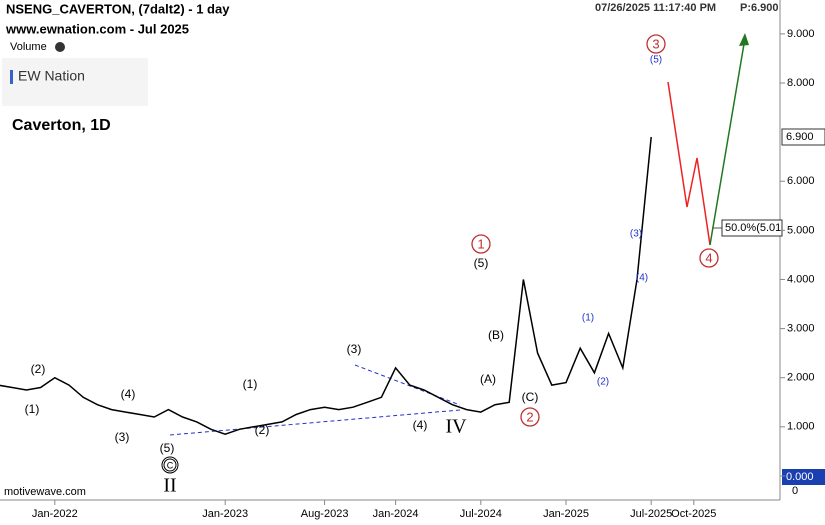 Image resolution: width=825 pixels, height=525 pixels. Describe the element at coordinates (97, 28) in the screenshot. I see `header-source: www.ewnation.com - Jul 2025` at that location.